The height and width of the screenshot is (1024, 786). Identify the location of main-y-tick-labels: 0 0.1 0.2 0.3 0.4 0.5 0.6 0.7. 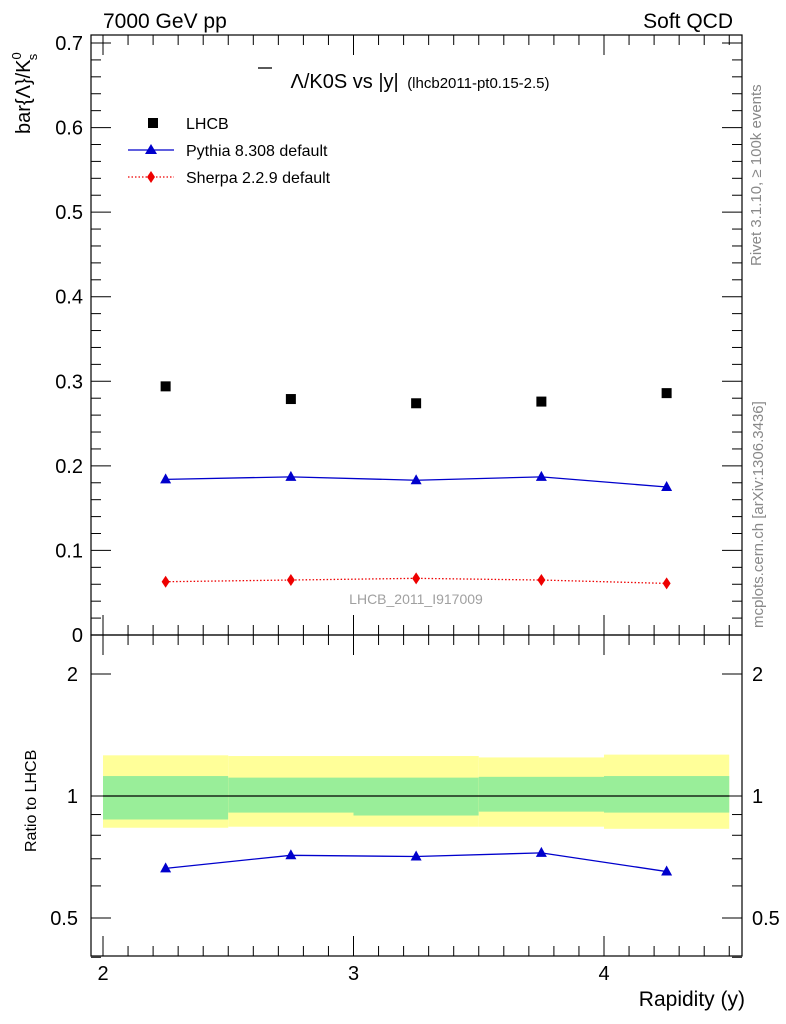
(69, 340).